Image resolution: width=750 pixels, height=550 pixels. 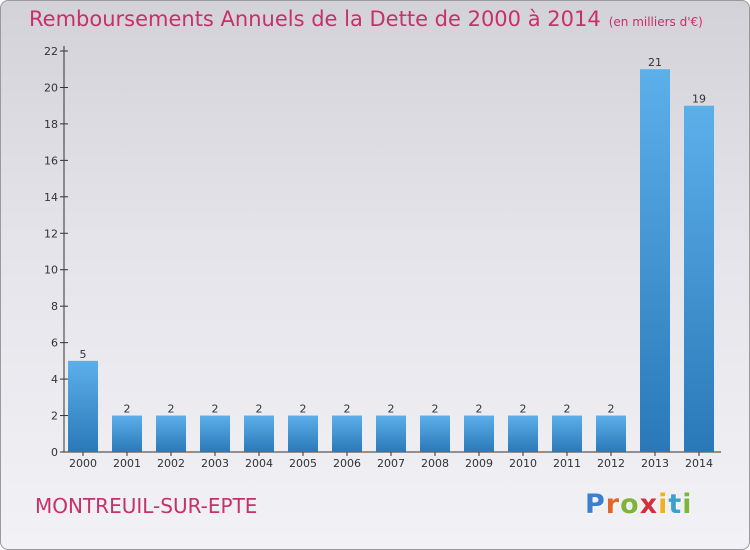 I want to click on y-tick-label: 20, so click(x=51, y=87).